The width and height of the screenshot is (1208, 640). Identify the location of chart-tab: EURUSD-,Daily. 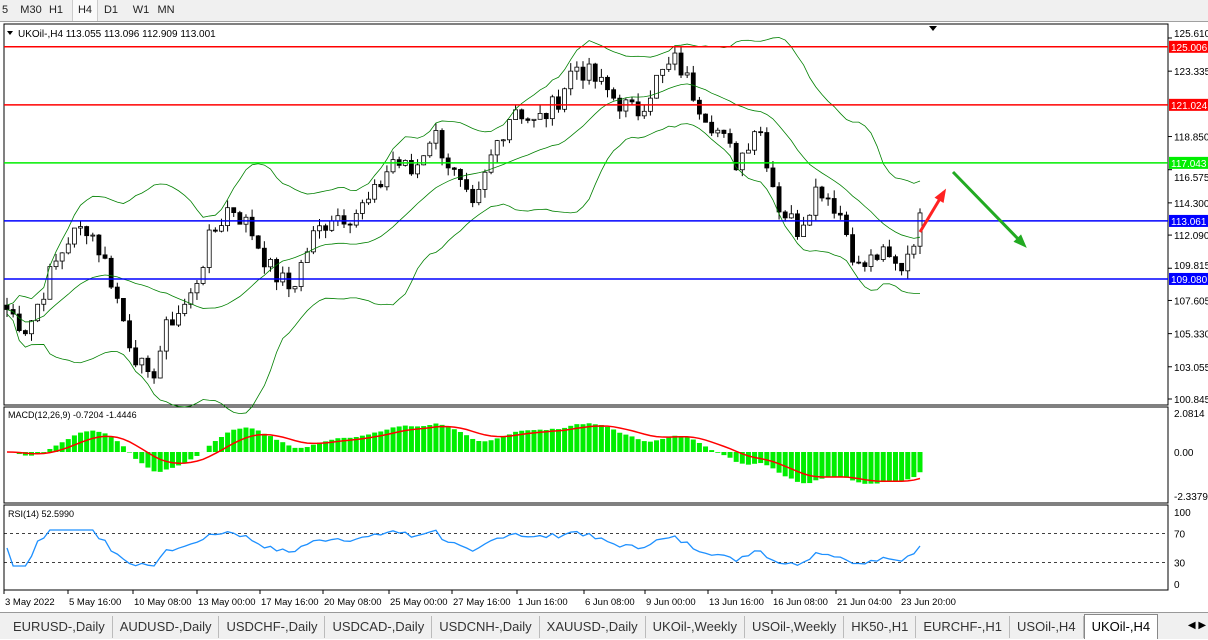
(59, 627).